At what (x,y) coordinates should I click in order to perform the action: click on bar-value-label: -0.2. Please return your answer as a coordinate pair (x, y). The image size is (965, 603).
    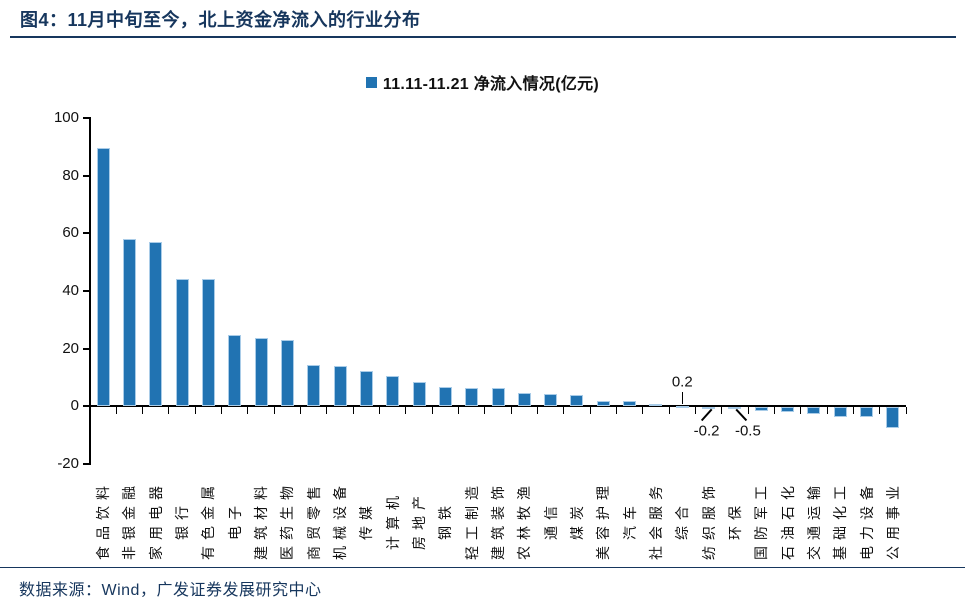
    Looking at the image, I should click on (706, 431).